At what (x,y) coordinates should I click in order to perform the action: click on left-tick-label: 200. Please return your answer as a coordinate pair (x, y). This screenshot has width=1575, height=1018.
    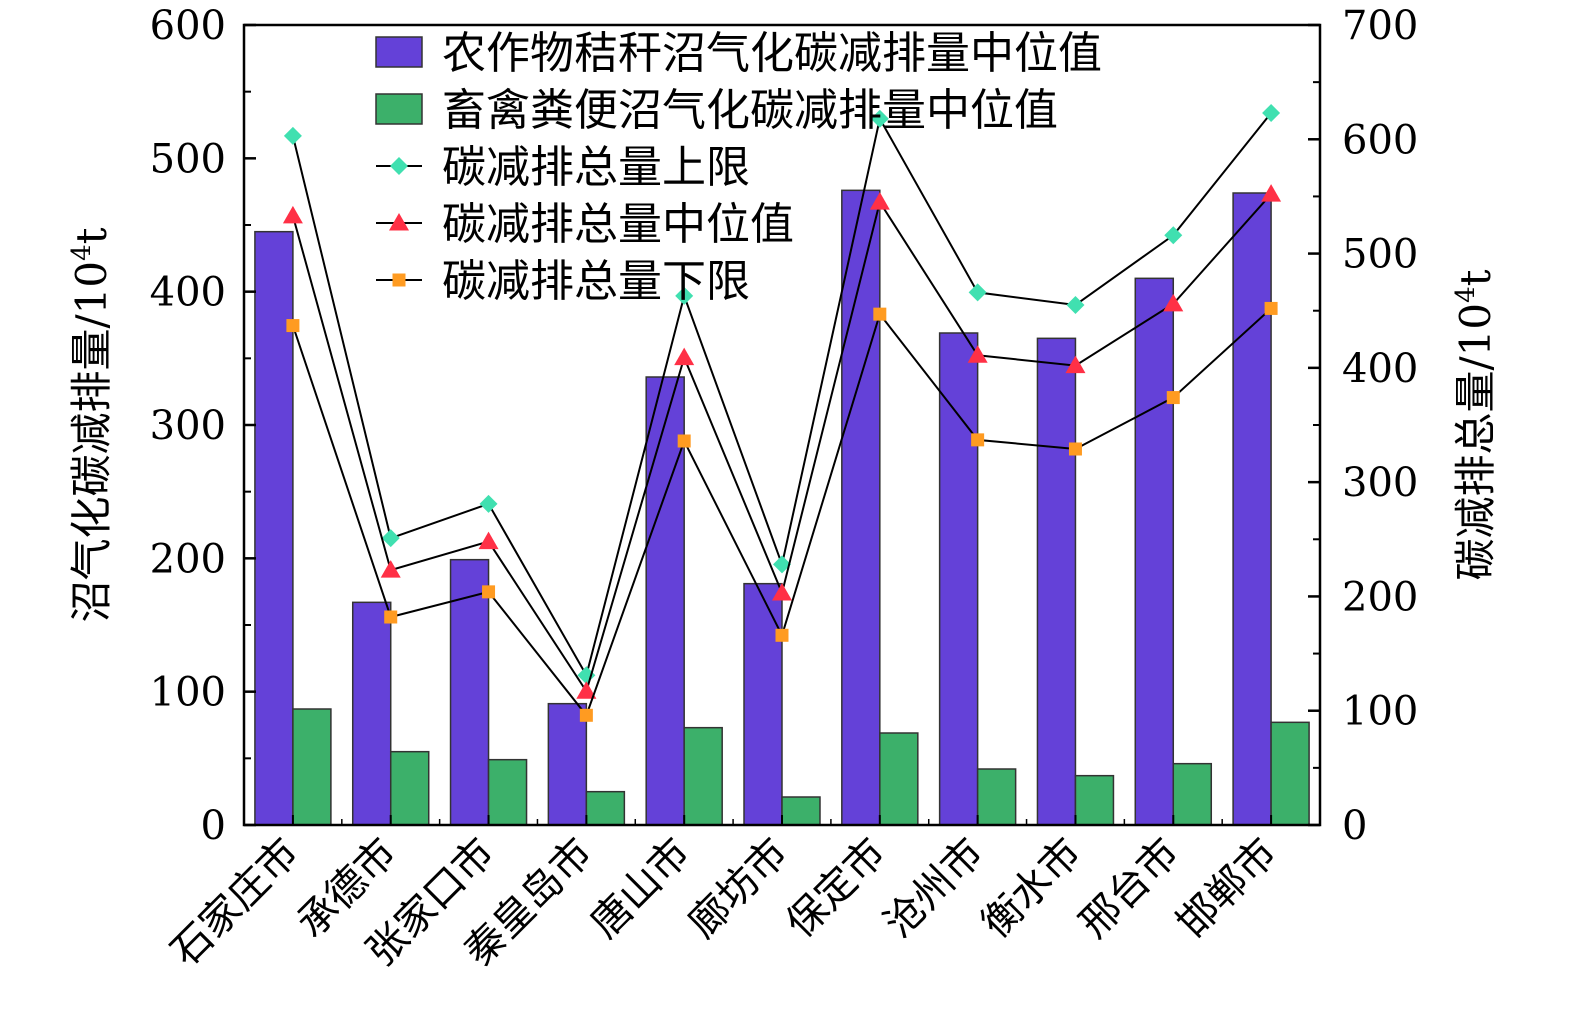
    Looking at the image, I should click on (188, 559).